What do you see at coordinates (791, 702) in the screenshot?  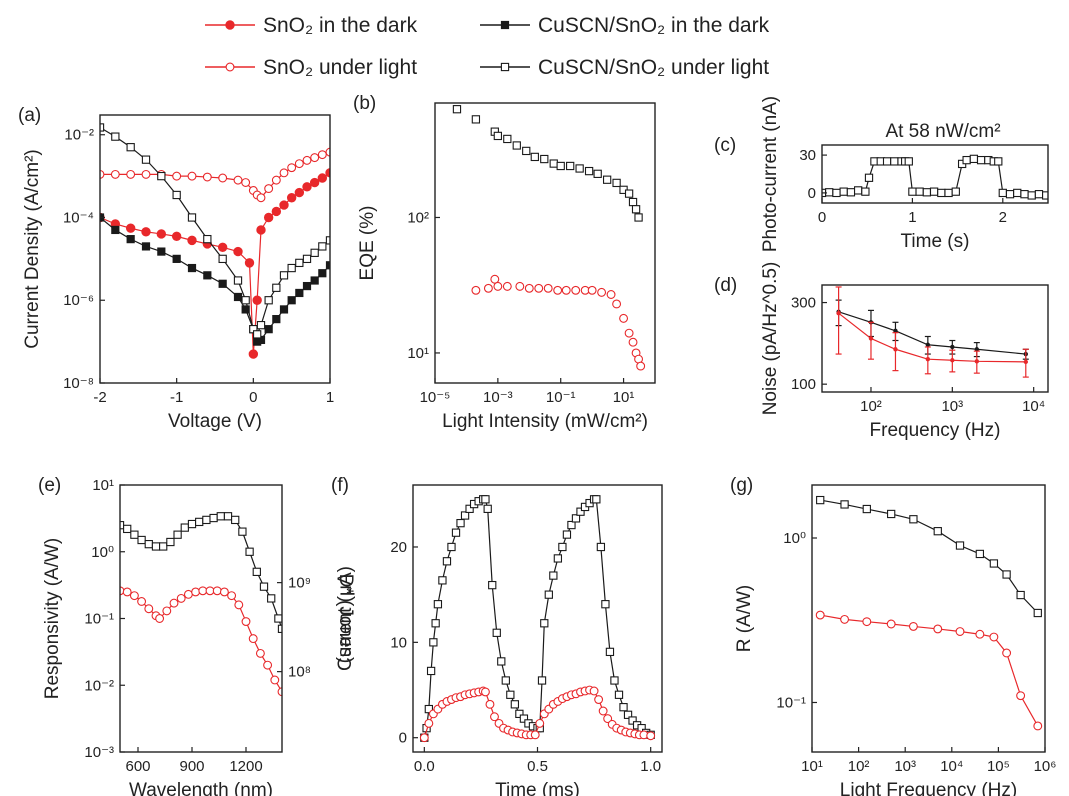 I see `y-tick-label-g: 10⁻¹` at bounding box center [791, 702].